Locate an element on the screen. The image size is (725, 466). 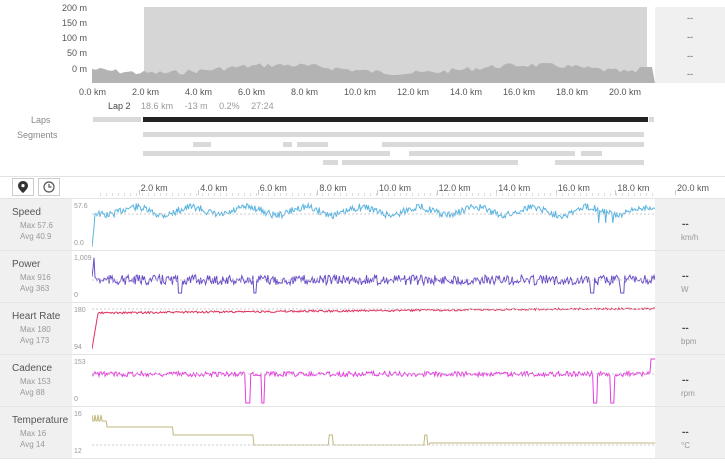
lap-distance: 18.6 km is located at coordinates (157, 106).